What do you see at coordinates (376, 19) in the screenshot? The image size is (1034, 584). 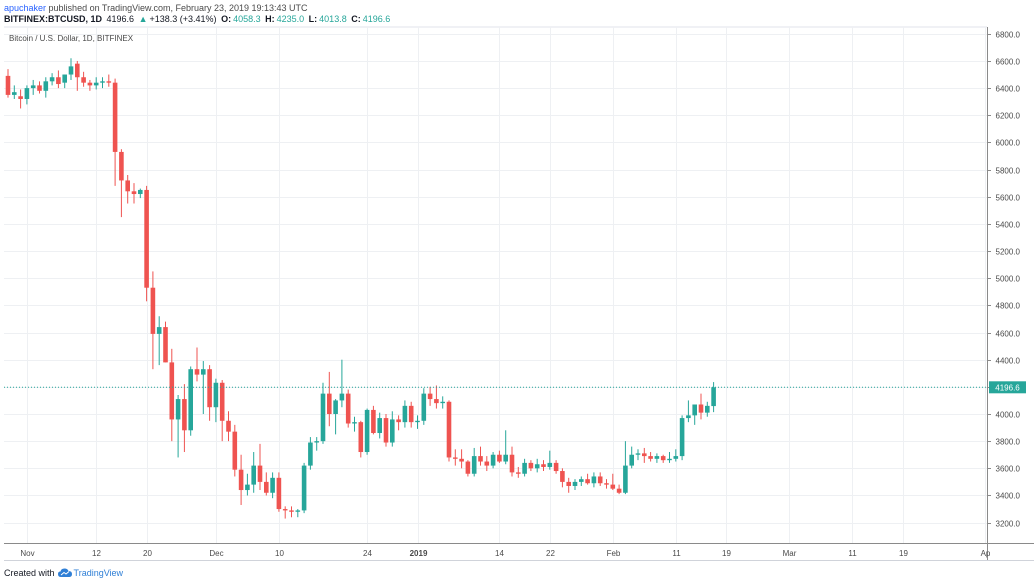 I see `close-value: 4196.6` at bounding box center [376, 19].